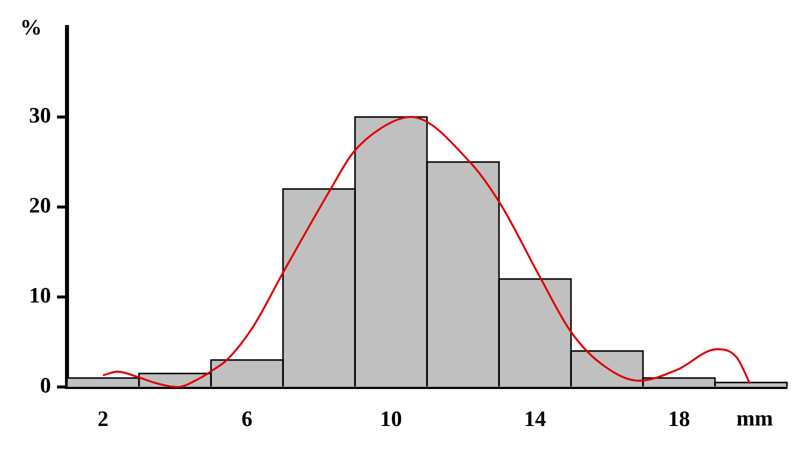  Describe the element at coordinates (40, 295) in the screenshot. I see `y-tick-label: 10` at that location.